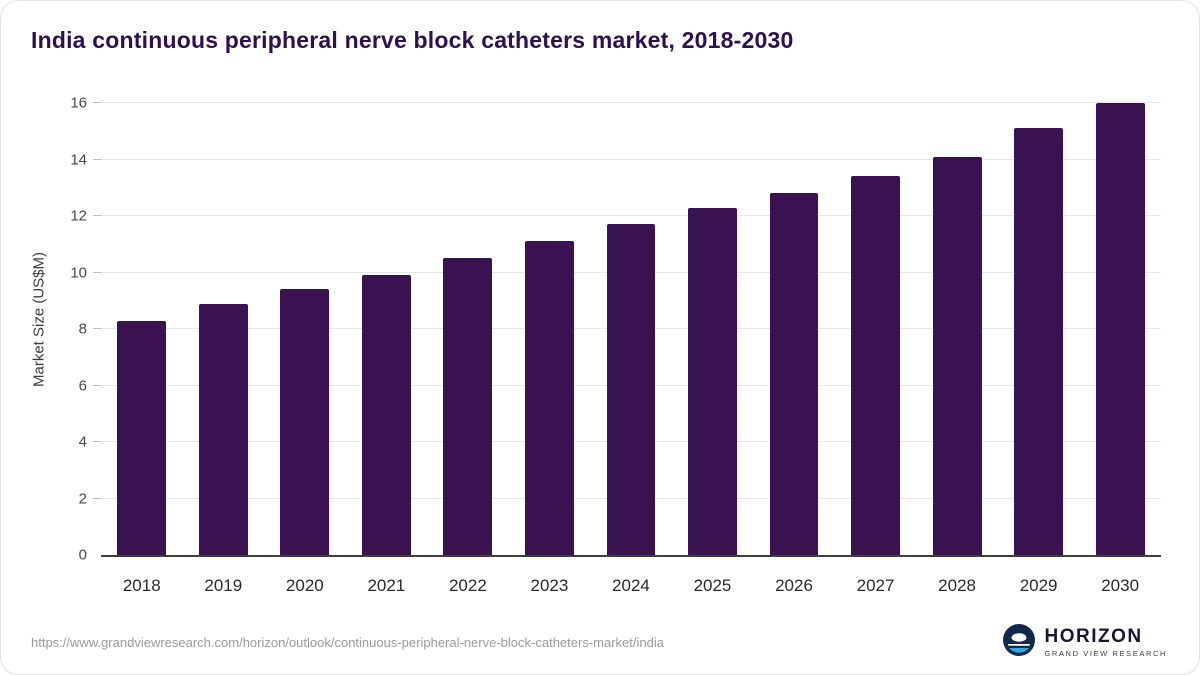 Image resolution: width=1200 pixels, height=675 pixels. I want to click on x-tick-label-2022: 2022, so click(467, 585).